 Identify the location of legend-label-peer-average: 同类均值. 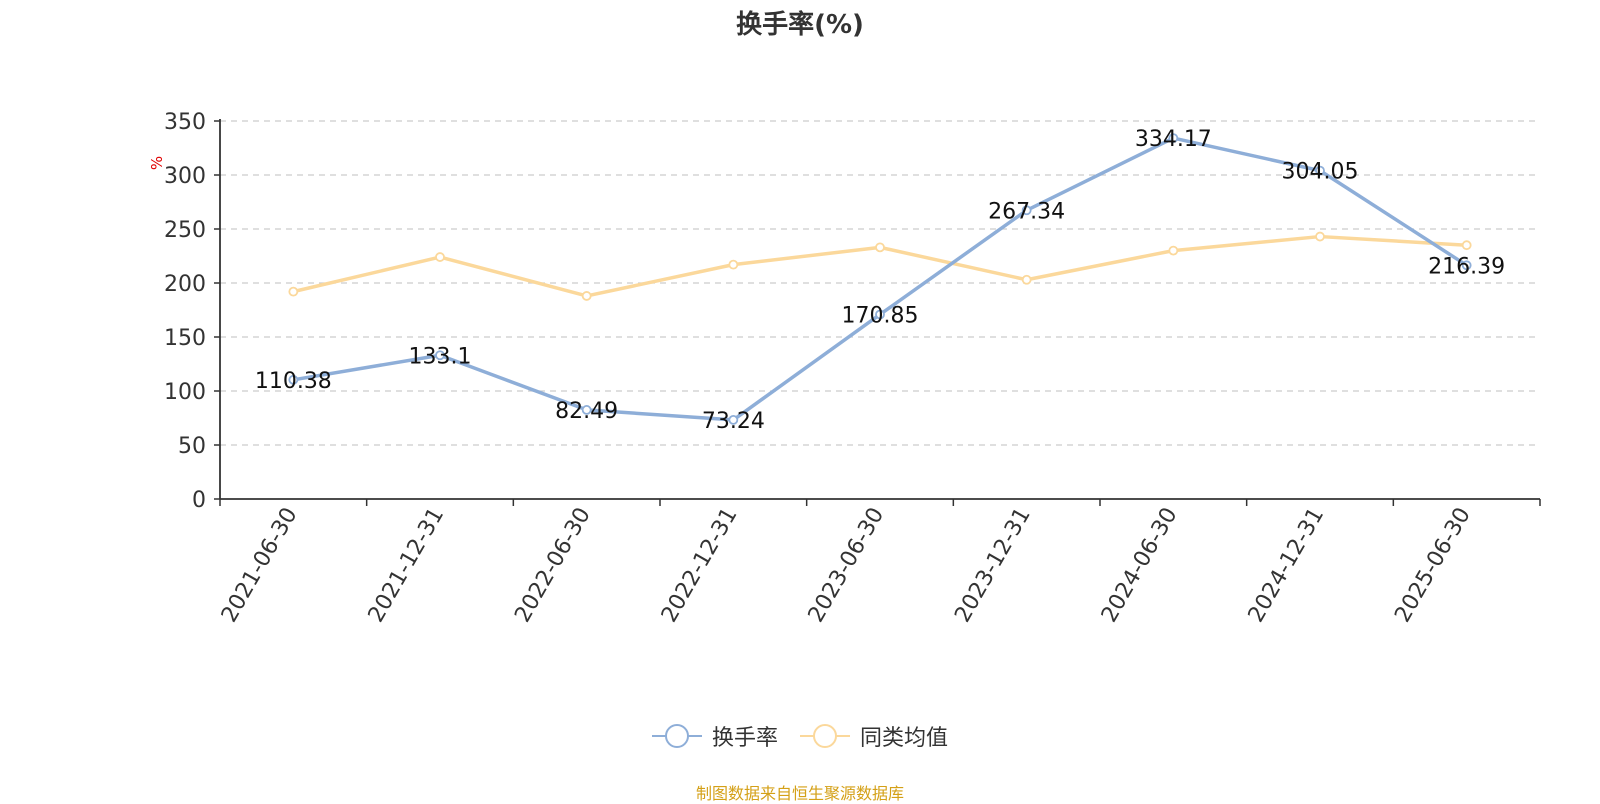
(904, 738).